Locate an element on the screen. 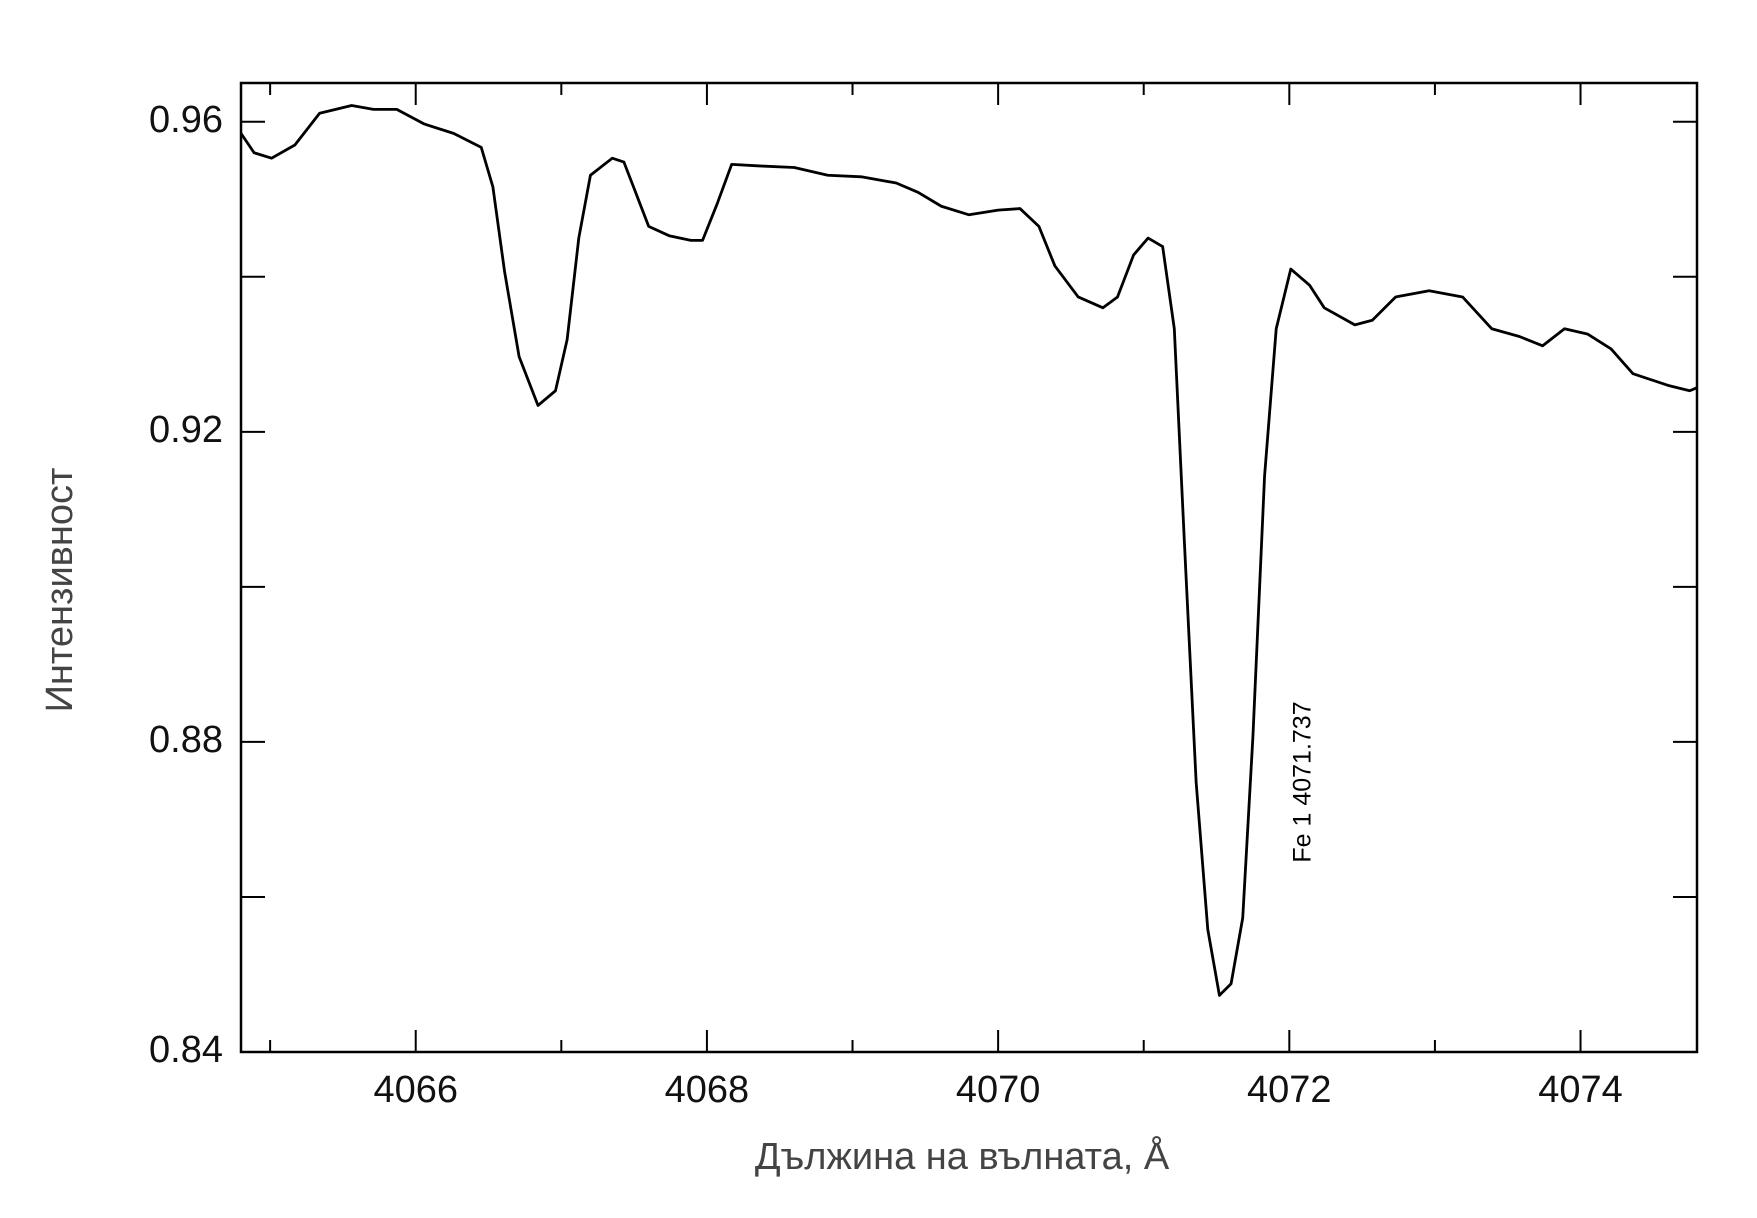 This screenshot has width=1757, height=1218. y-tick-label: 0.92 is located at coordinates (186, 430).